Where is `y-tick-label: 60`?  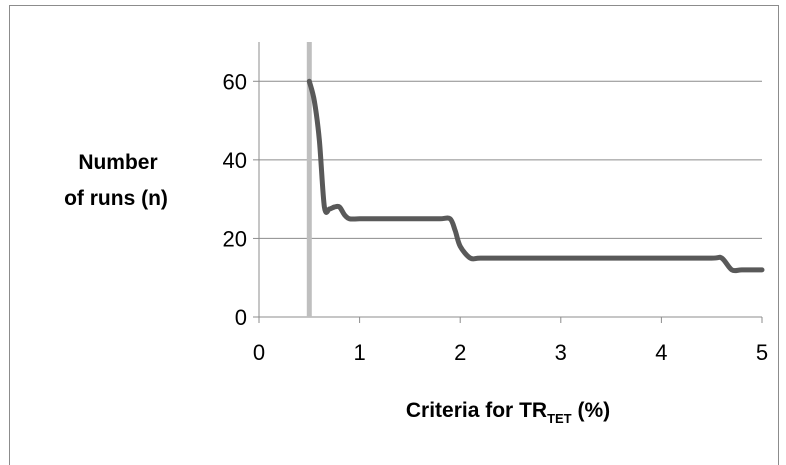
y-tick-label: 60 is located at coordinates (235, 81).